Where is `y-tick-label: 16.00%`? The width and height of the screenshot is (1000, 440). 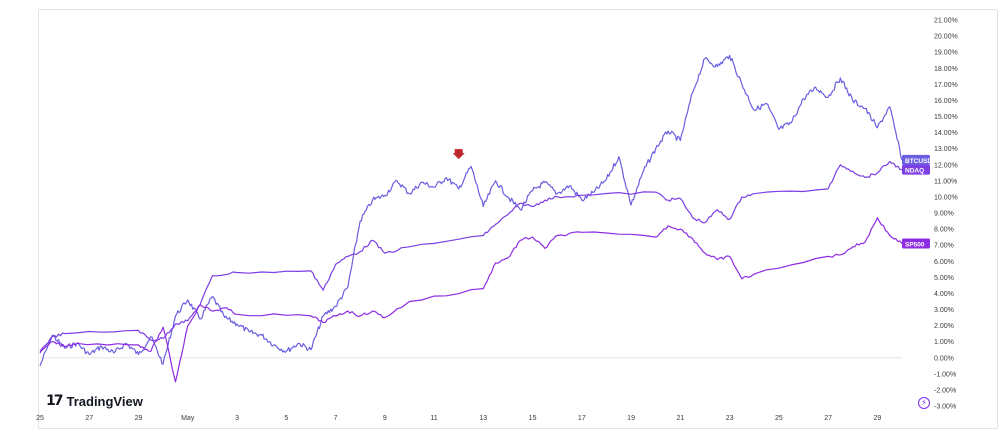
y-tick-label: 16.00% is located at coordinates (946, 101).